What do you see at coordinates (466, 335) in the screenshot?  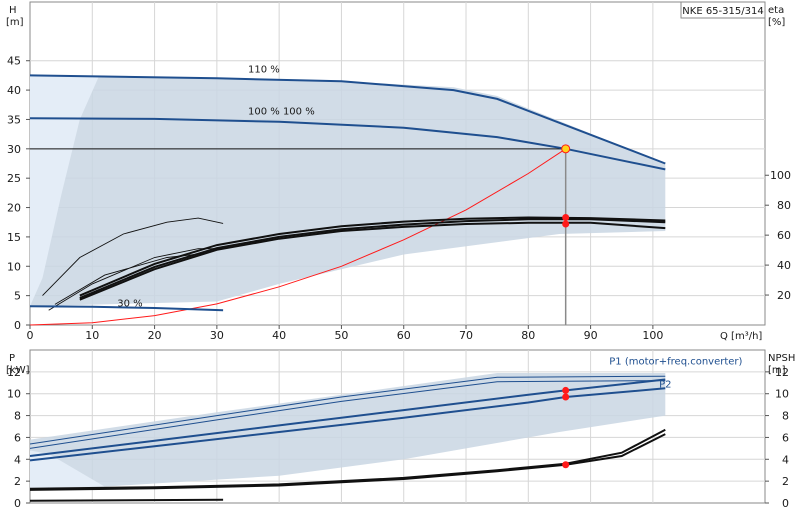 I see `x-tick-label: 70` at bounding box center [466, 335].